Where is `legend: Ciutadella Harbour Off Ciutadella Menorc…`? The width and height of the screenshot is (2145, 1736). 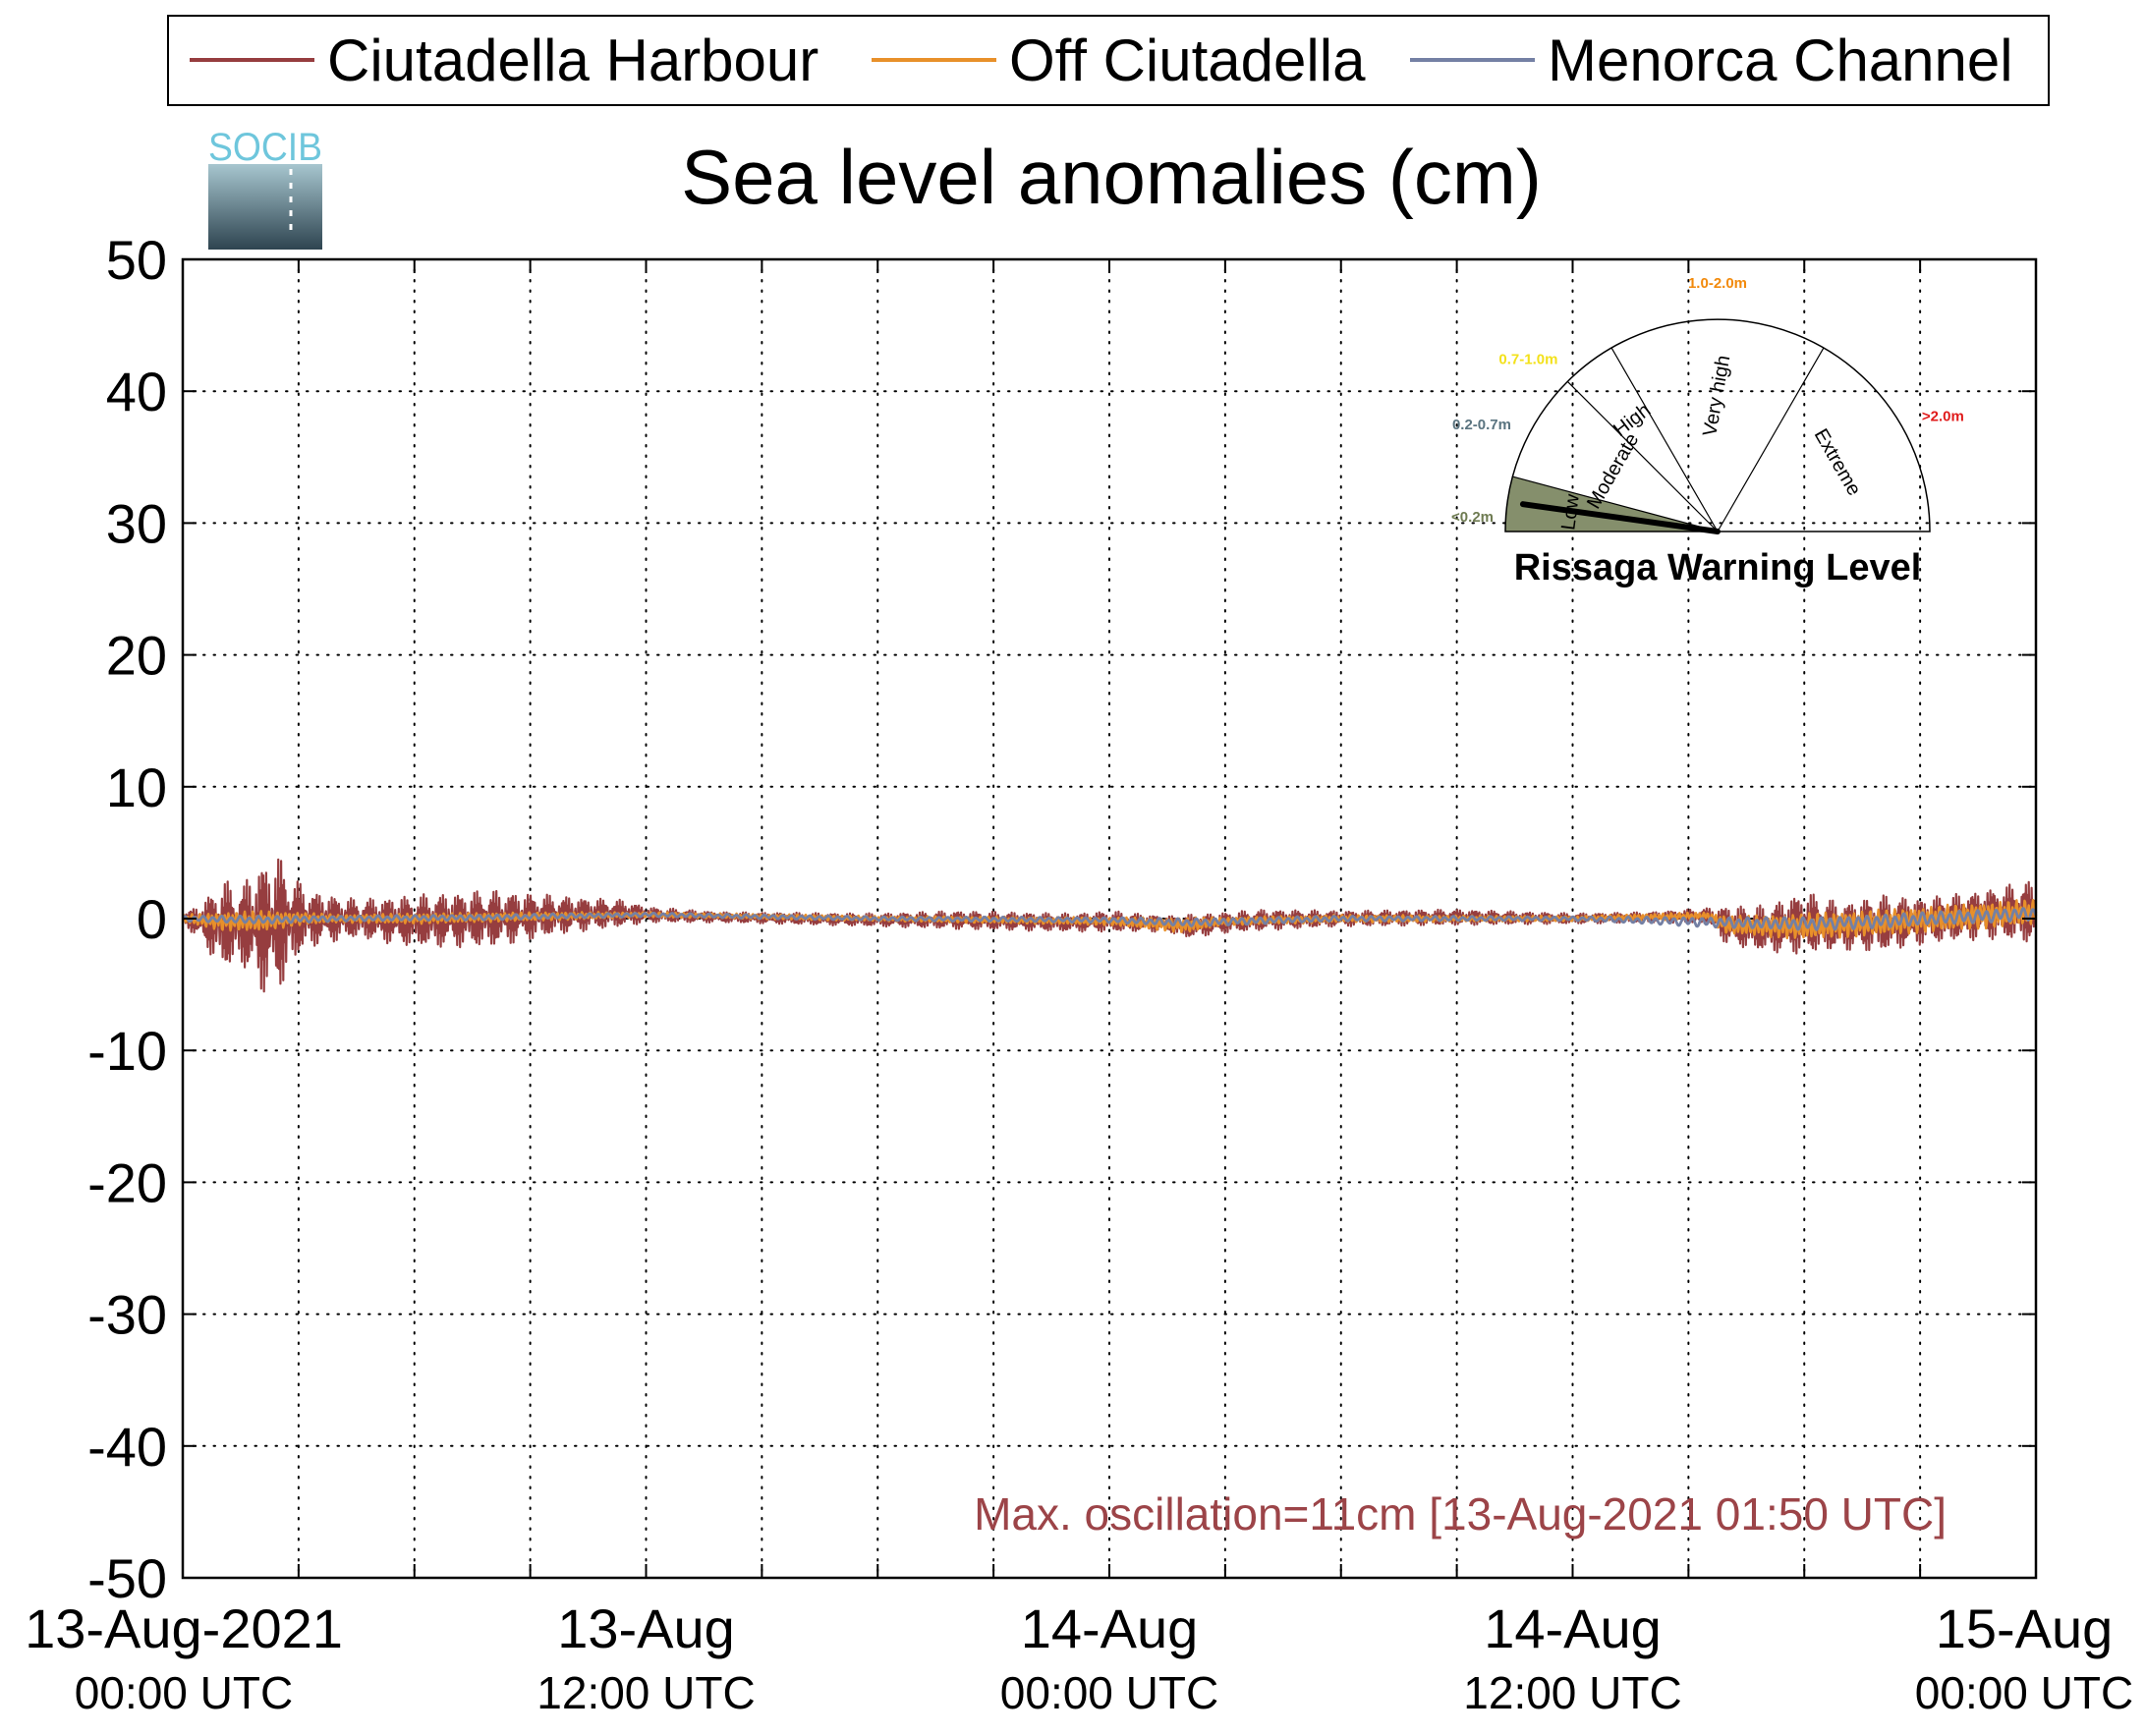 legend: Ciutadella Harbour Off Ciutadella Menorc… is located at coordinates (1108, 60).